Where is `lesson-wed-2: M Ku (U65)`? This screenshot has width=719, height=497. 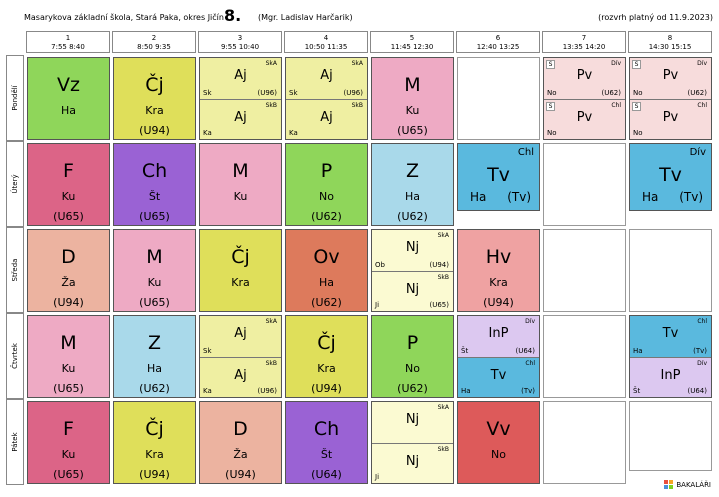
lesson-wed-2: M Ku (U65) is located at coordinates (154, 270).